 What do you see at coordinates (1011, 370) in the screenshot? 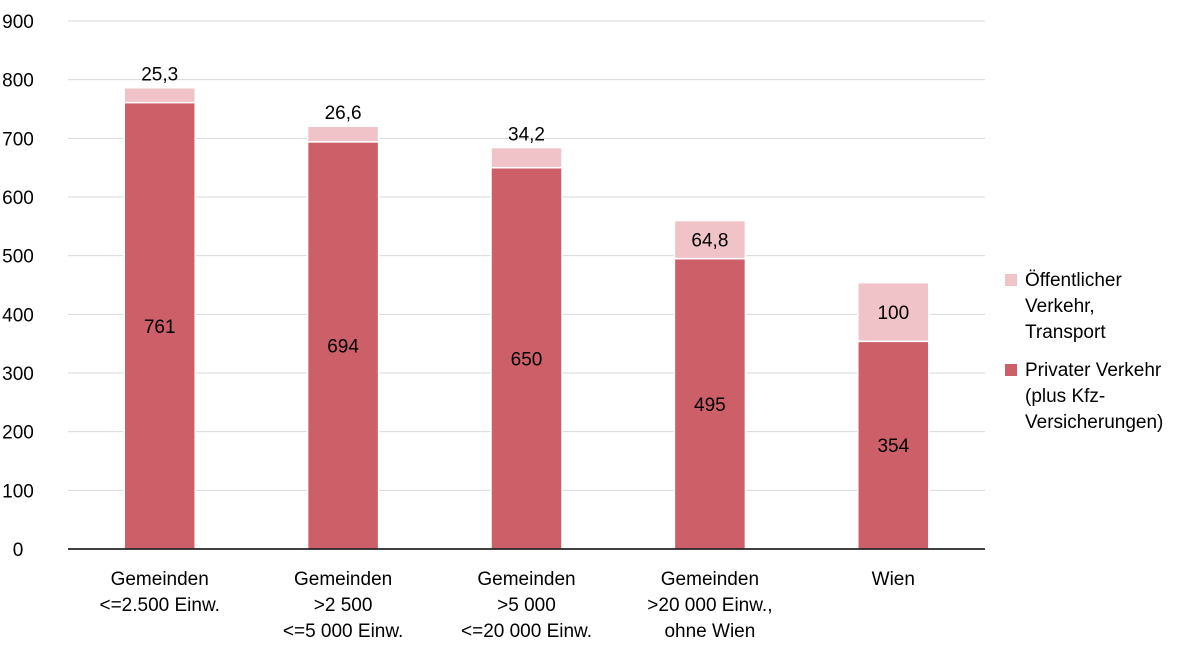
I see `legend-swatch-private` at bounding box center [1011, 370].